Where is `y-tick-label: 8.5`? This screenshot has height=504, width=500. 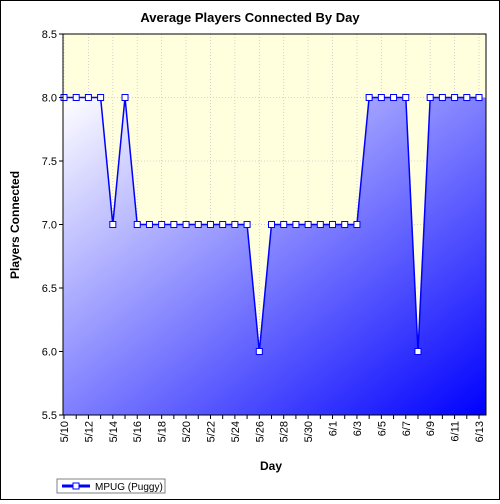 y-tick-label: 8.5 is located at coordinates (49, 35).